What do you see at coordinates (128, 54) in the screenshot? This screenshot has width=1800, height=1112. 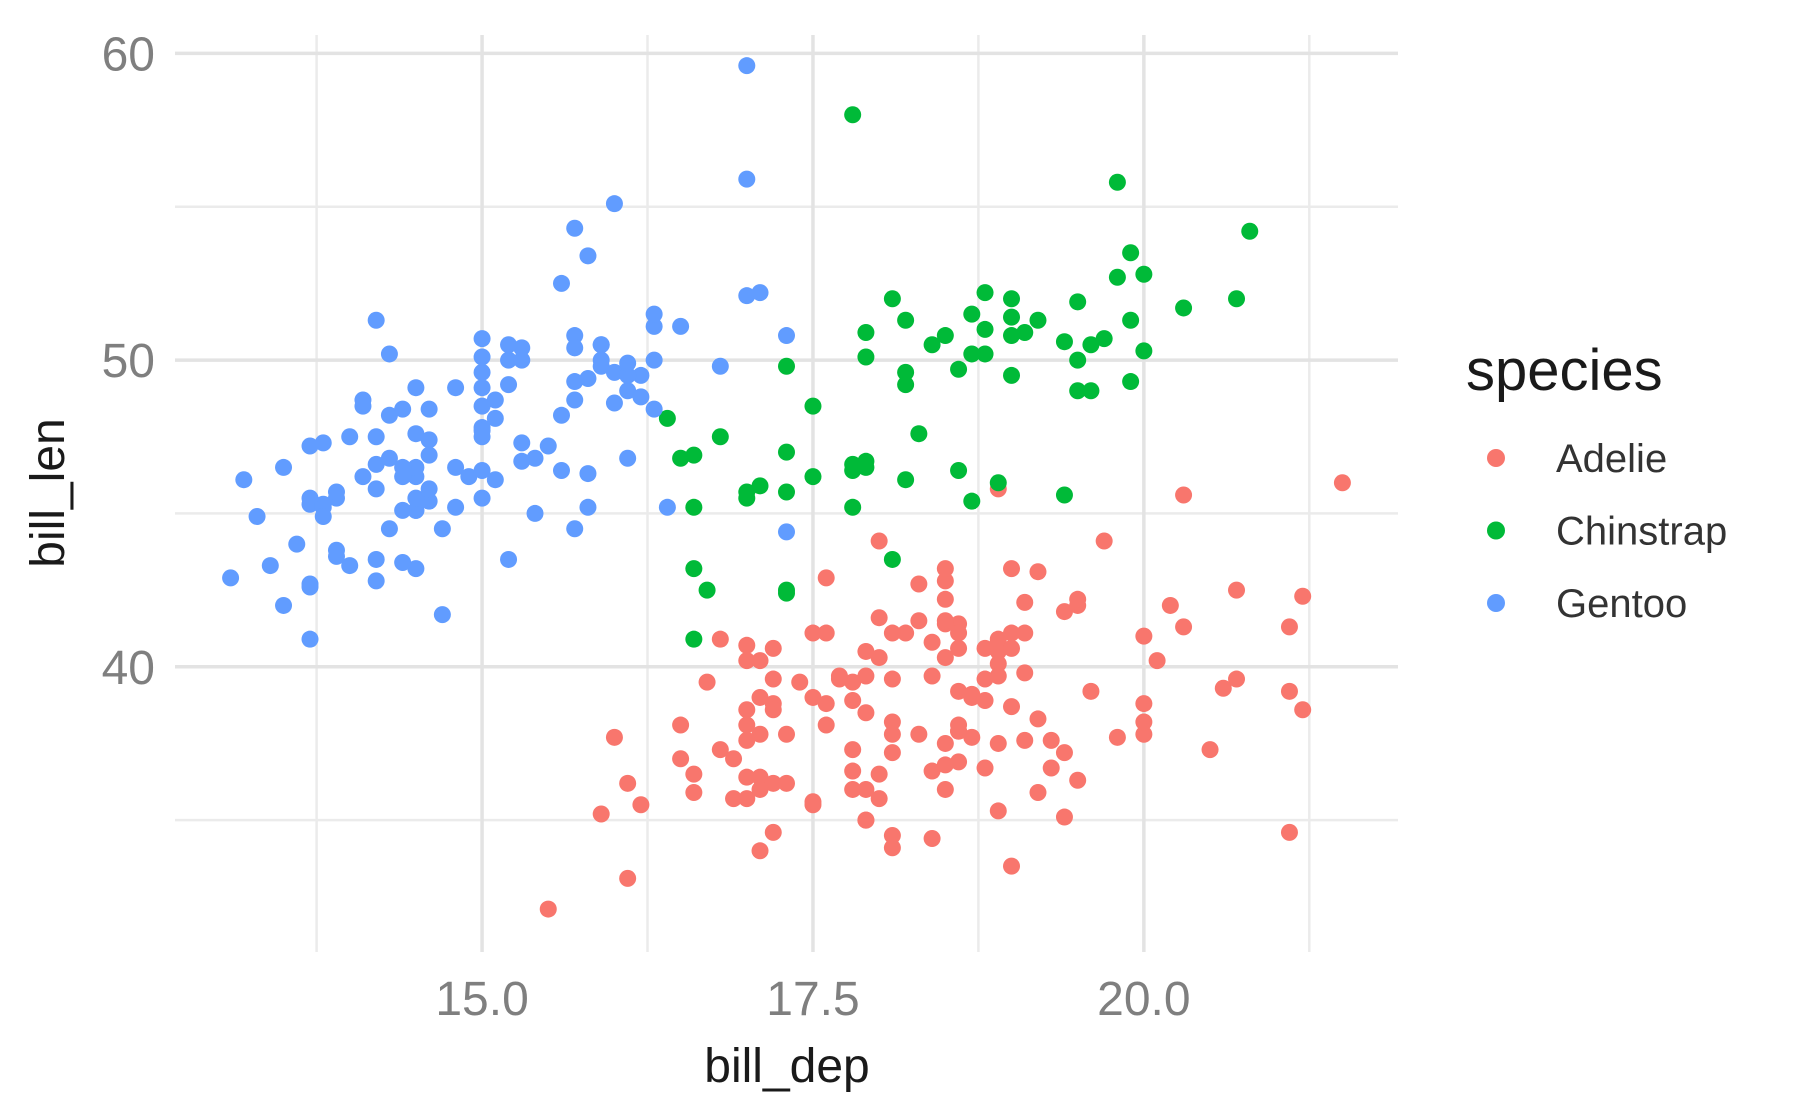 I see `y-tick-label: 60` at bounding box center [128, 54].